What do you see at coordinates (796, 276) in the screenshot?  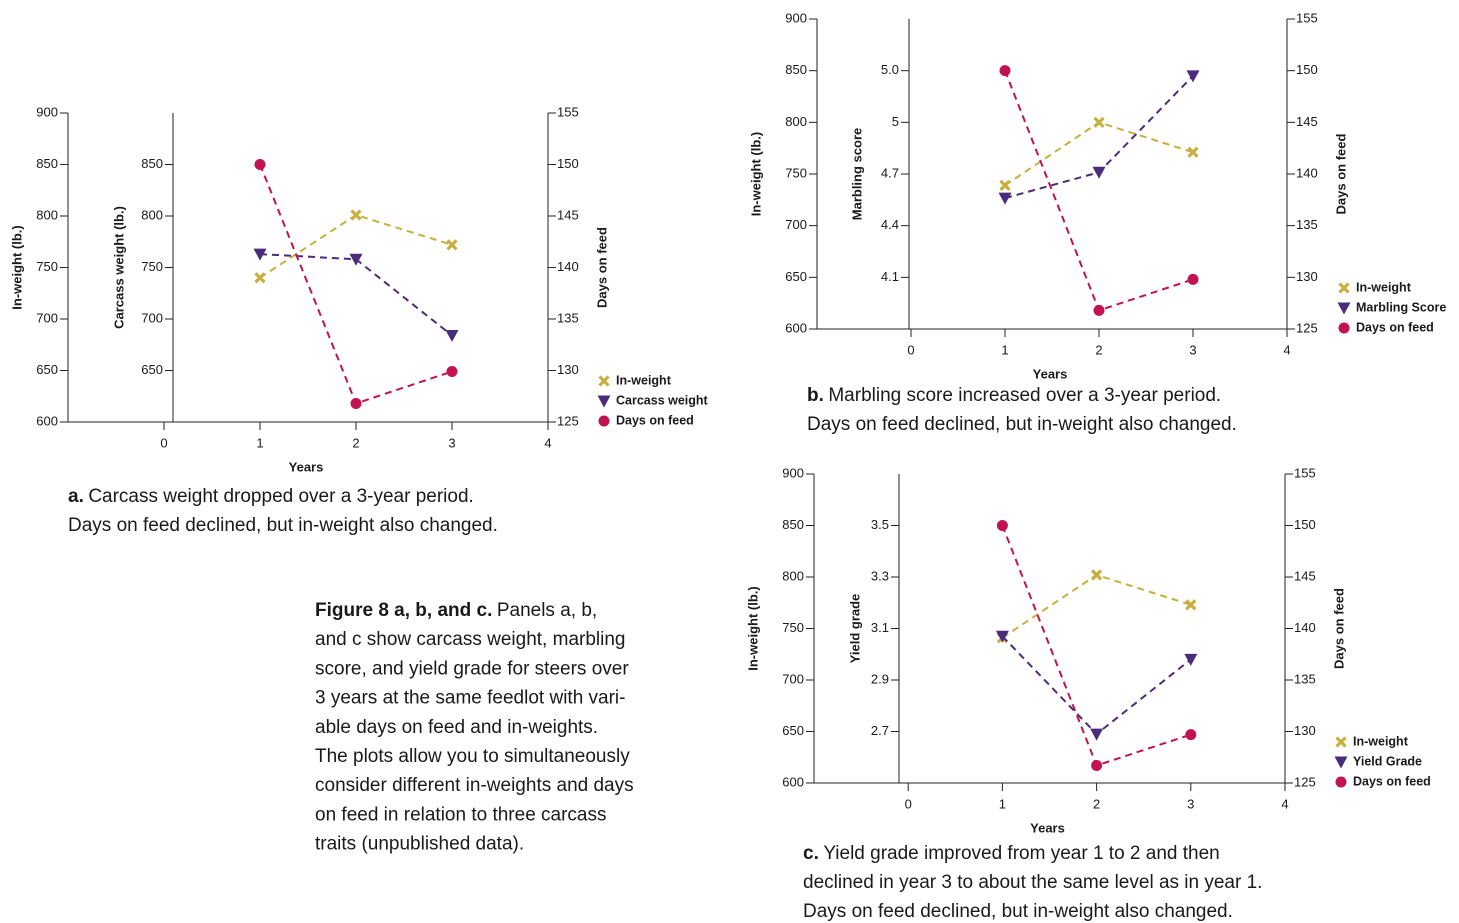 I see `y-tick-label: 650` at bounding box center [796, 276].